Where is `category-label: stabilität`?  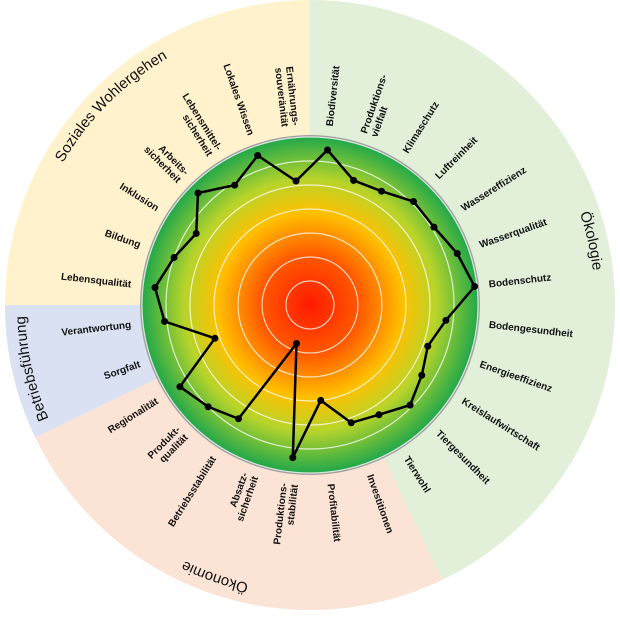 category-label: stabilität is located at coordinates (293, 504).